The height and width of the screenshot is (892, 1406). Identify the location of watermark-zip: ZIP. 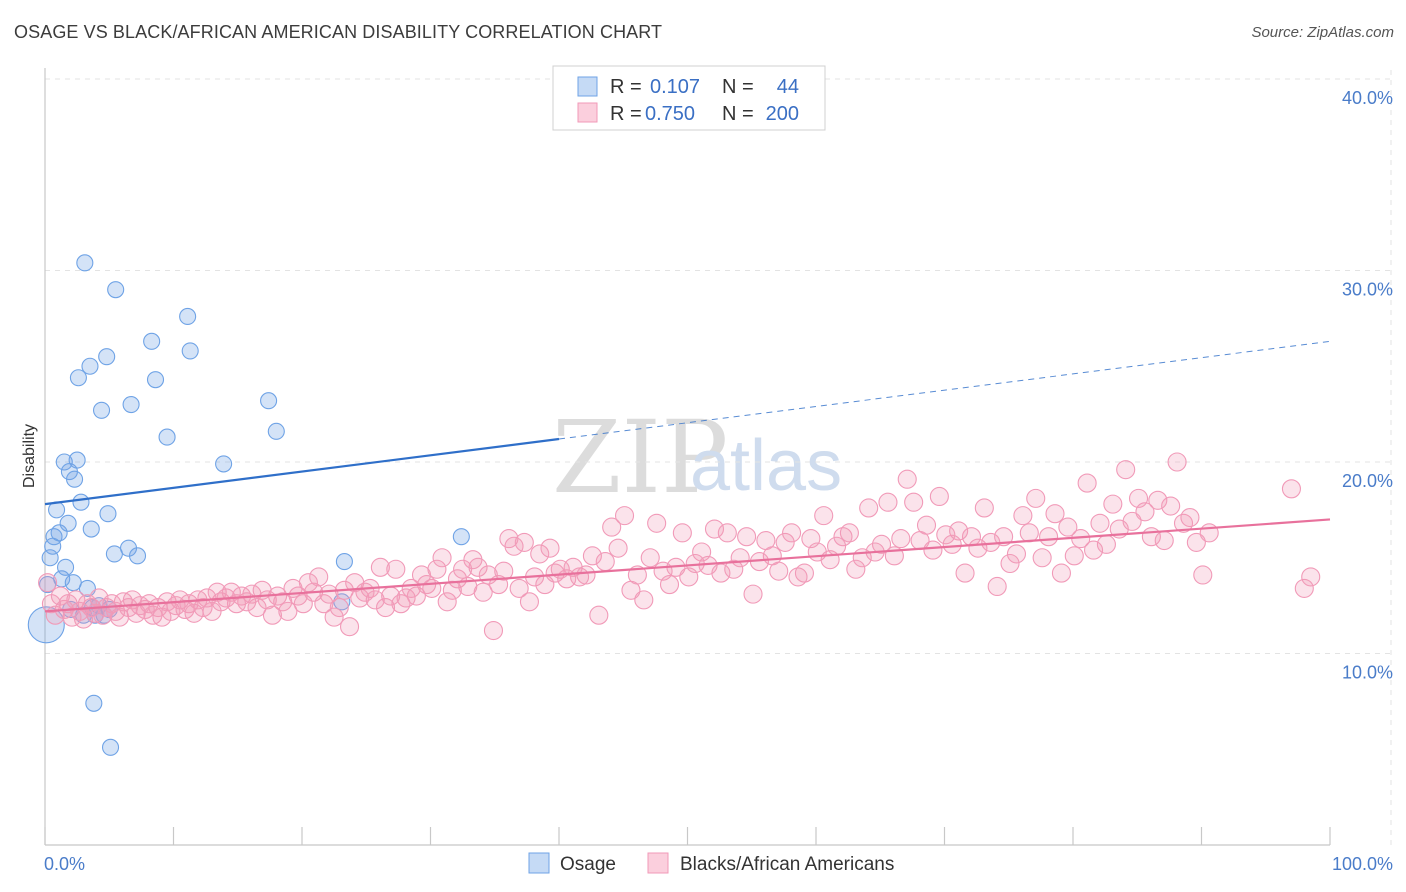
(640, 457).